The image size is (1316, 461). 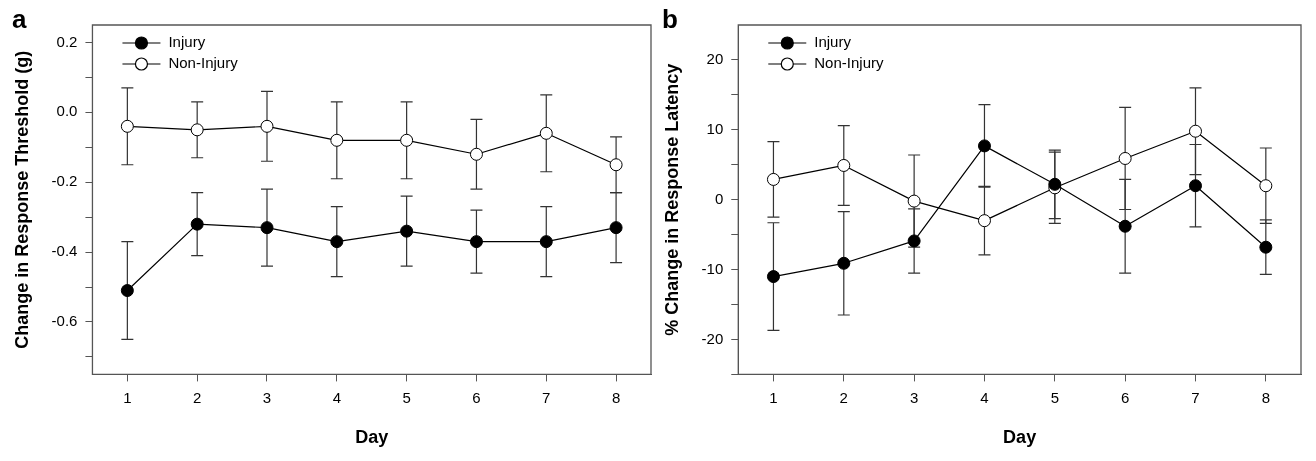 What do you see at coordinates (21, 199) in the screenshot?
I see `y-axis-title: Change in Response Threshold (g)` at bounding box center [21, 199].